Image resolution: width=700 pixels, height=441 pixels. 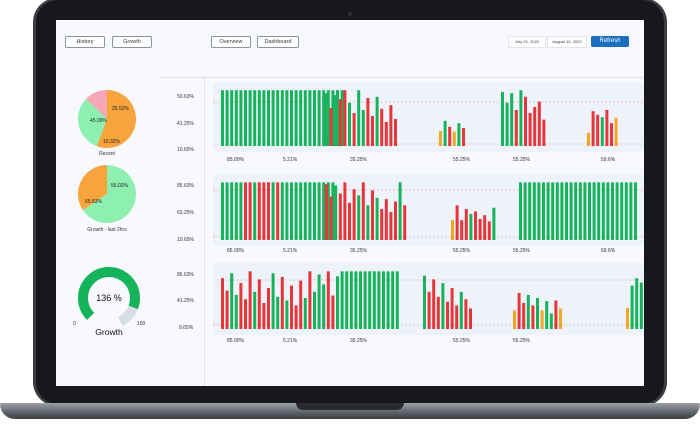 What do you see at coordinates (112, 142) in the screenshot?
I see `pie-label: 10.32%` at bounding box center [112, 142].